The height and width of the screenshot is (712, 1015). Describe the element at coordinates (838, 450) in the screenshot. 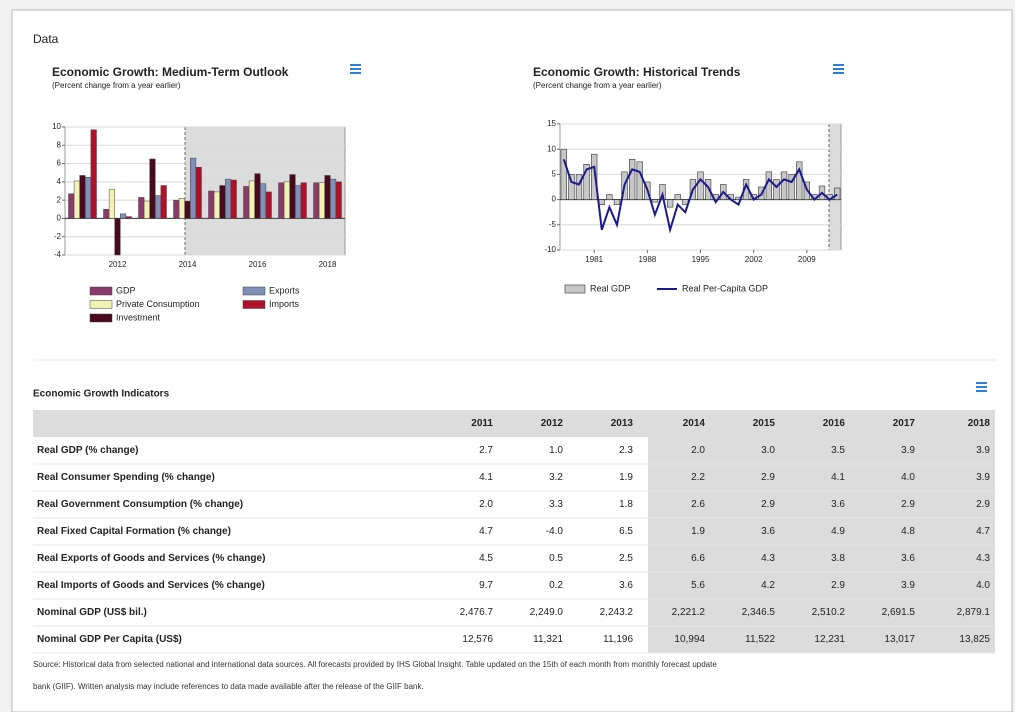

I see `cell: 3.5` at that location.